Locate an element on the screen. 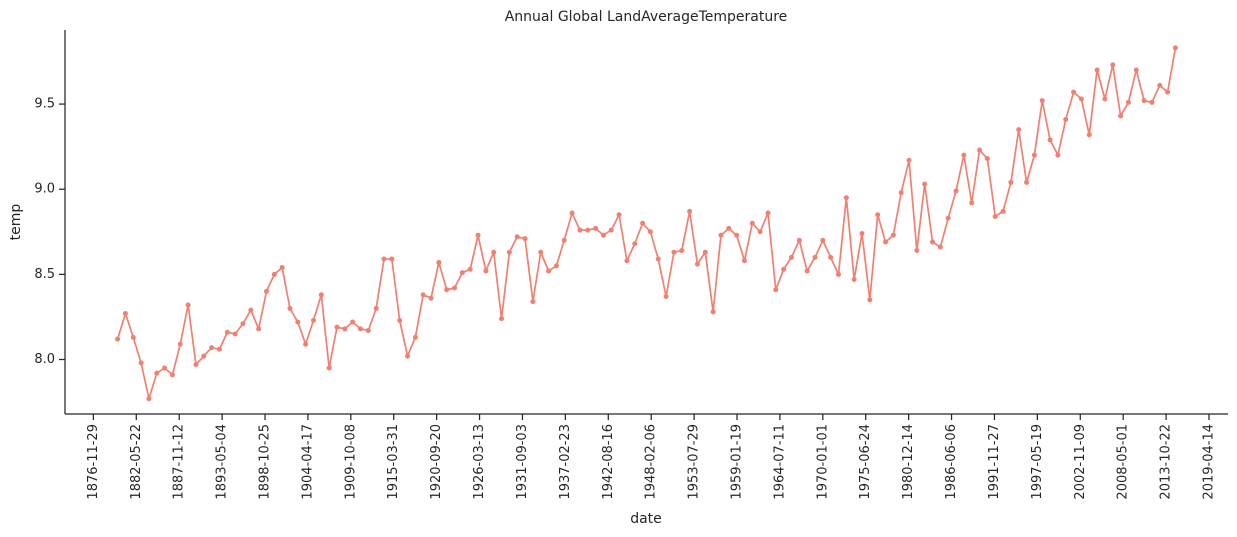  x-tick-label: 2008-05-01 is located at coordinates (1123, 462).